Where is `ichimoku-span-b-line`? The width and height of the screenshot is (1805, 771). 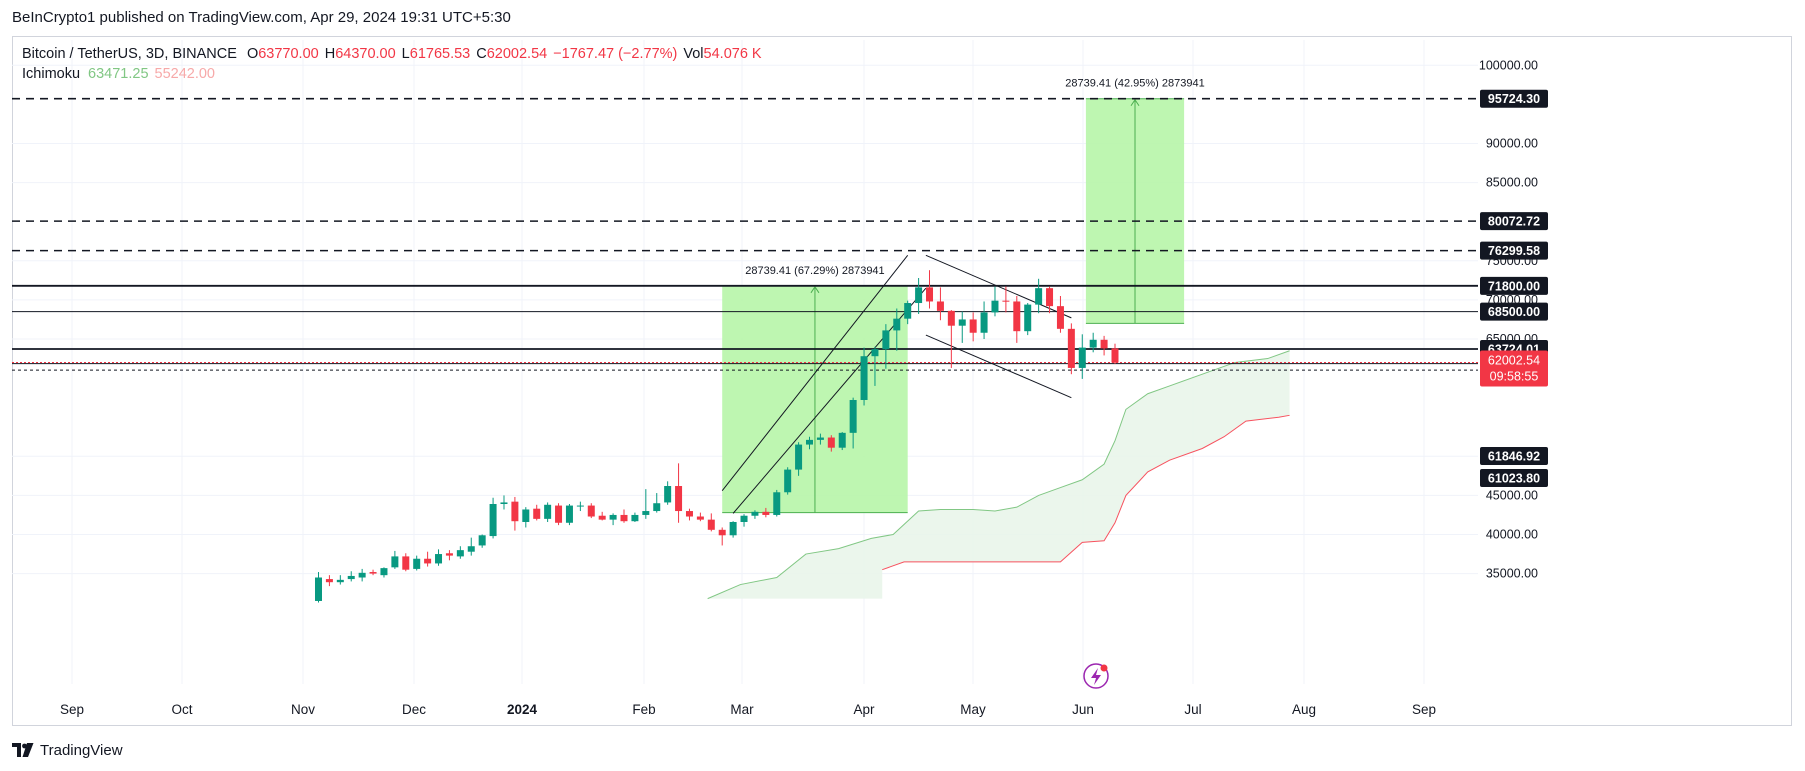 ichimoku-span-b-line is located at coordinates (1086, 492).